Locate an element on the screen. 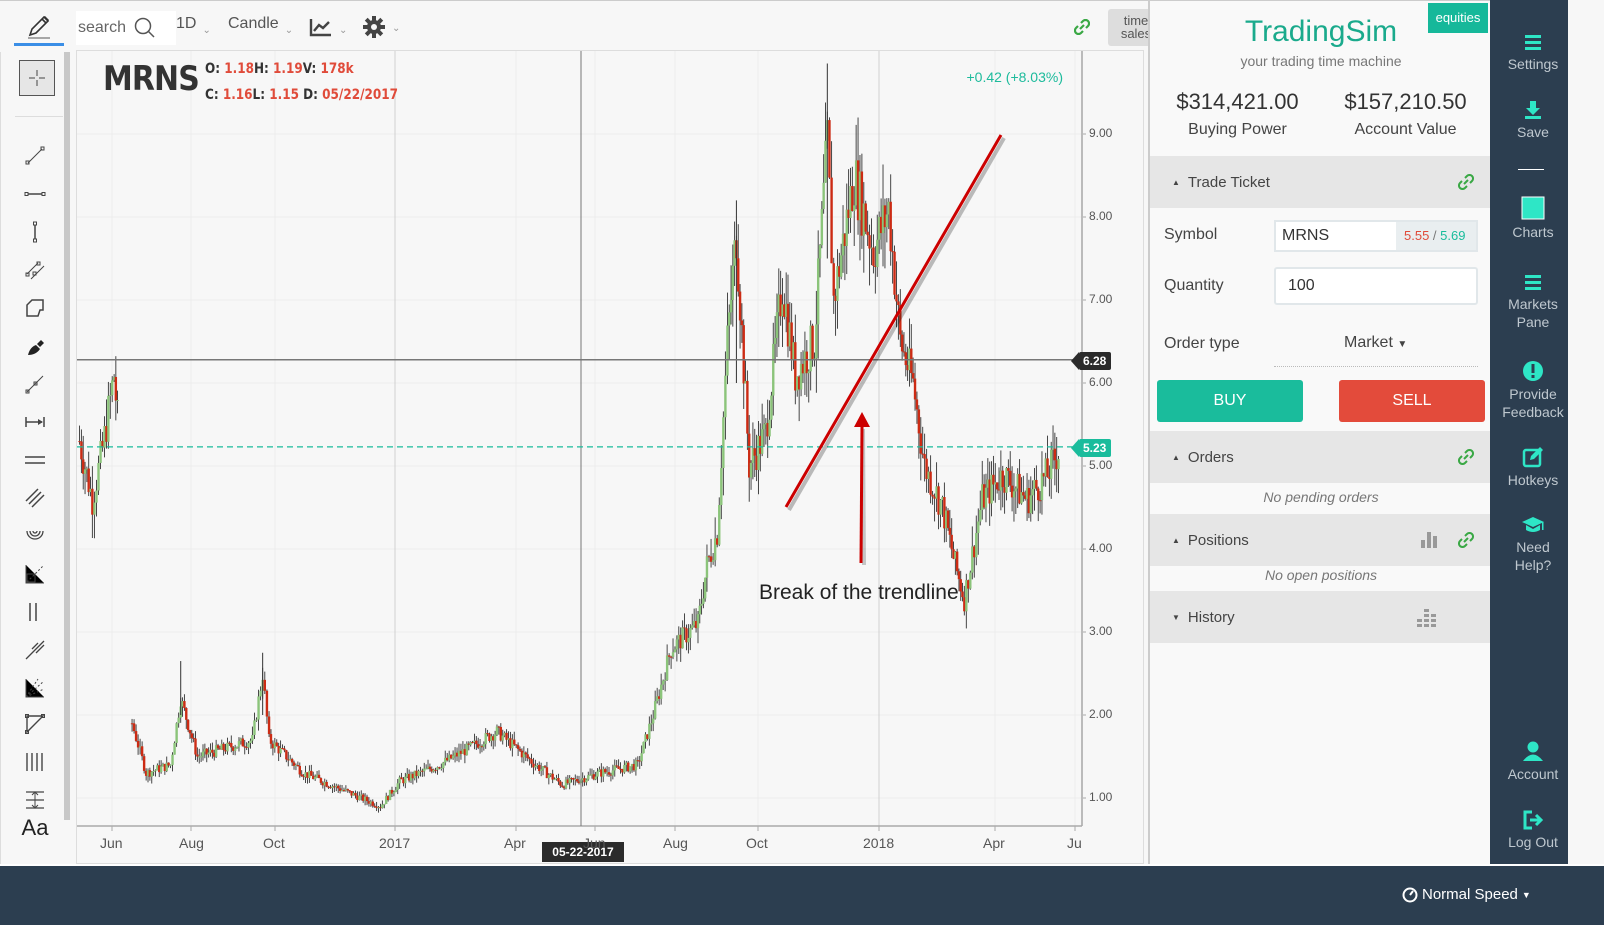  y-axis-tick: 7.00 is located at coordinates (1101, 299).